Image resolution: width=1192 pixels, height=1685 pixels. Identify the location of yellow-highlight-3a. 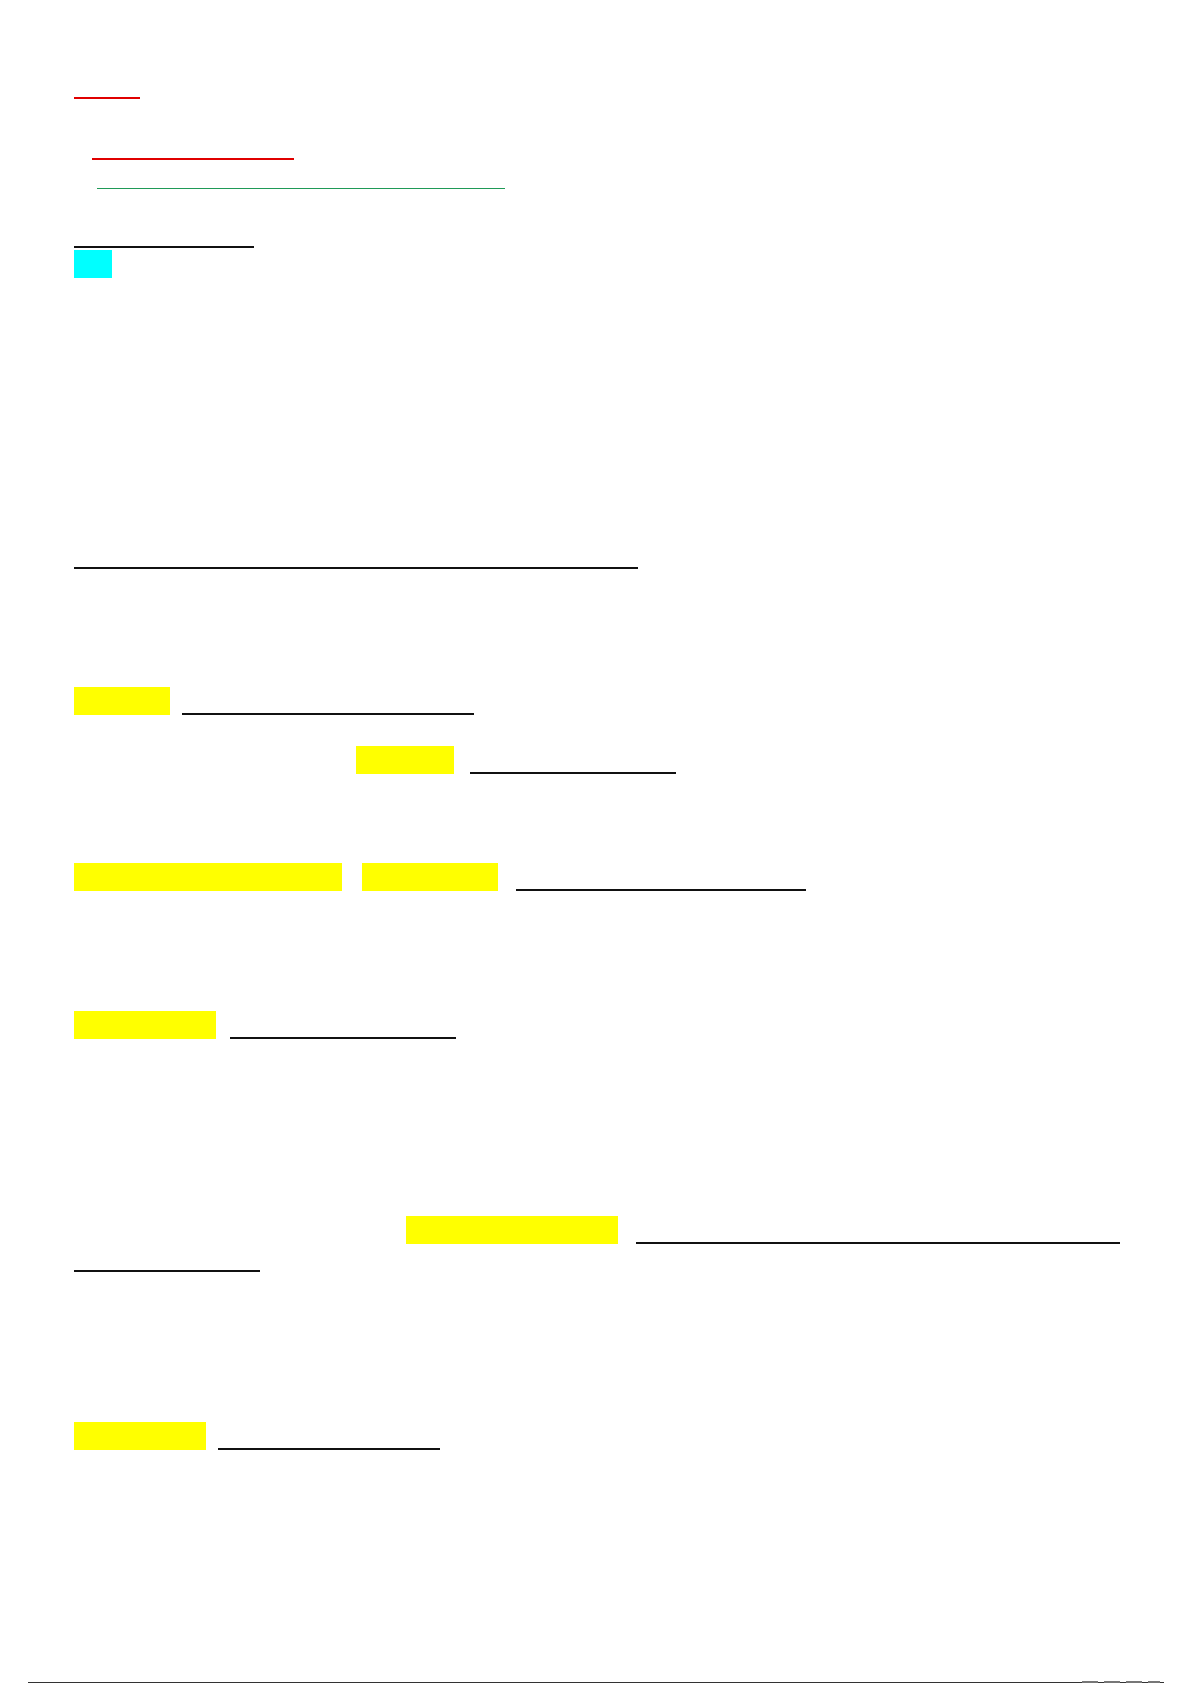
(208, 877).